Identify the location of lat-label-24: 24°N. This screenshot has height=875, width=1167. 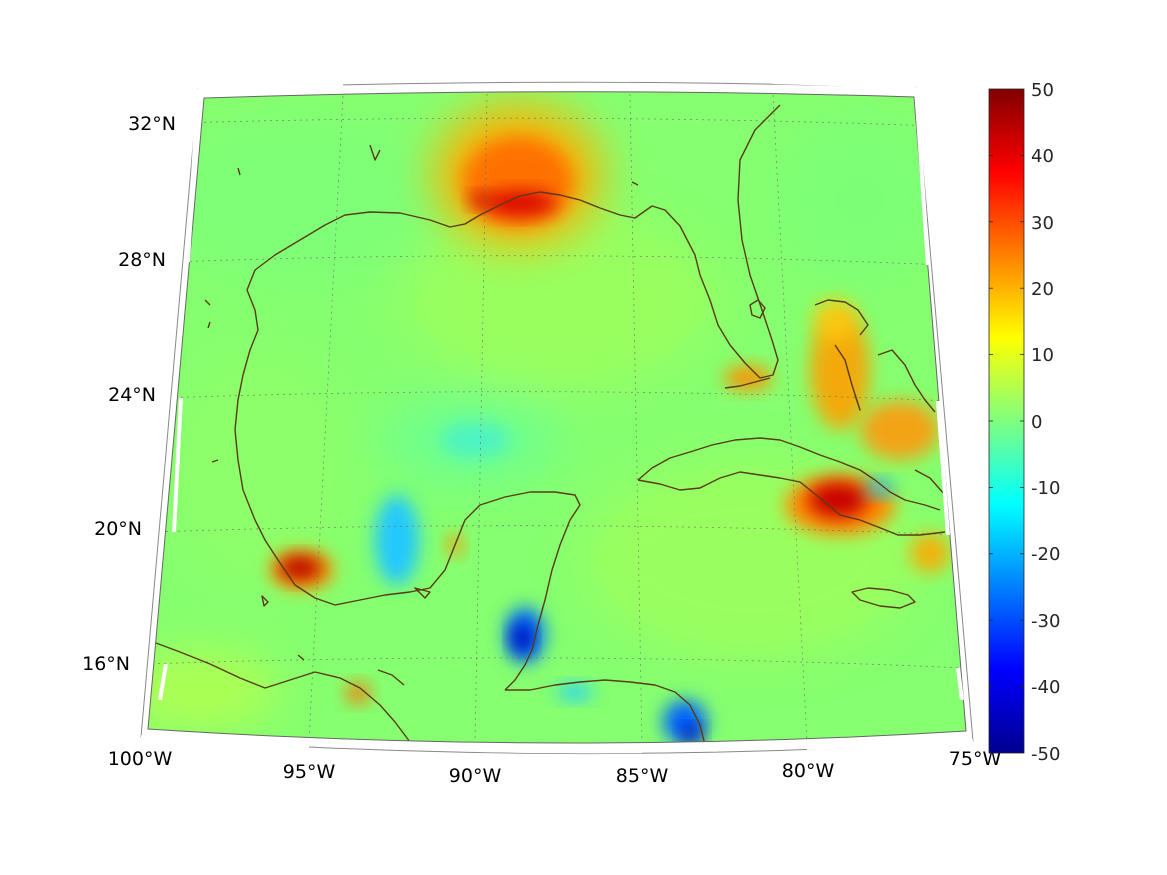
(132, 395).